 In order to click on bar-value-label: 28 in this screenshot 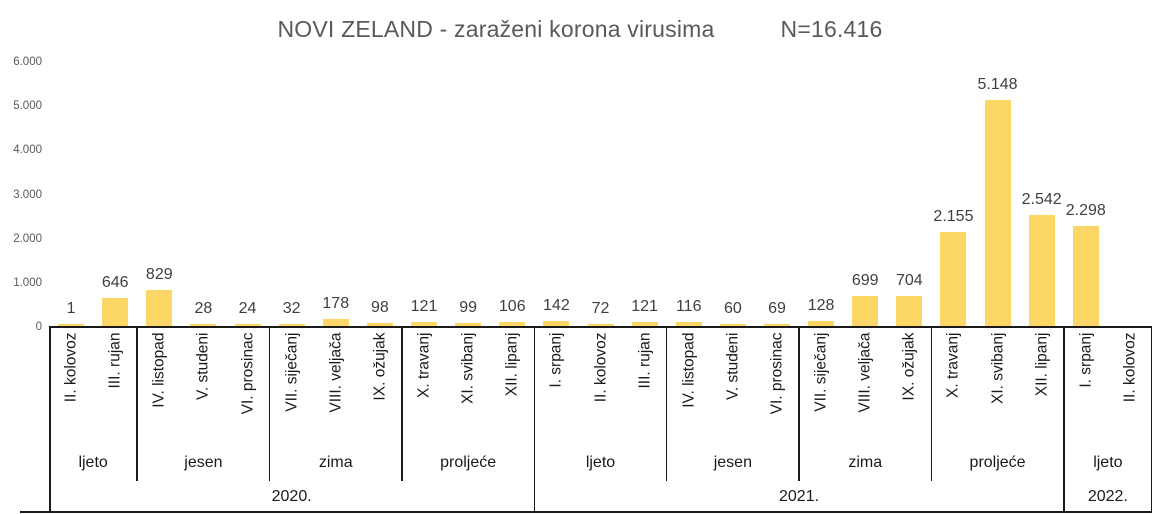, I will do `click(203, 308)`.